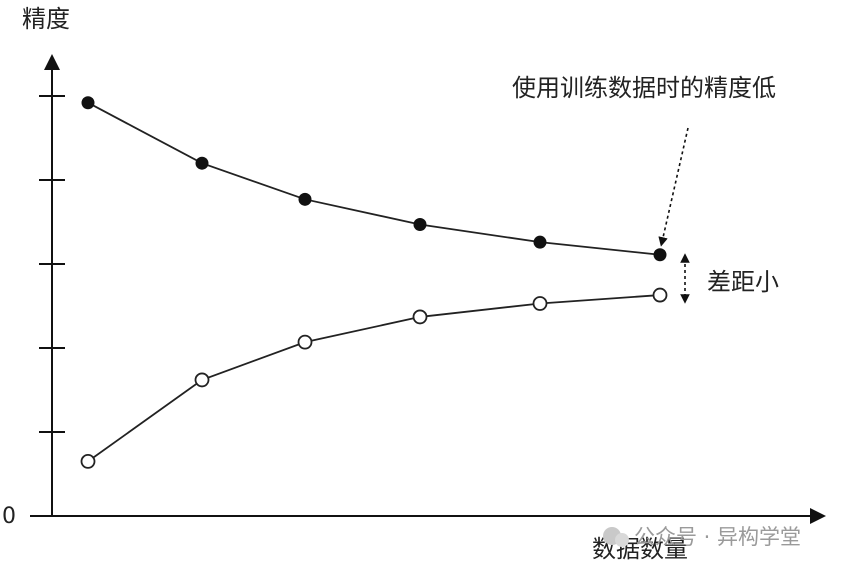 The height and width of the screenshot is (571, 864). What do you see at coordinates (743, 282) in the screenshot?
I see `annotation-small-gap: 差距小` at bounding box center [743, 282].